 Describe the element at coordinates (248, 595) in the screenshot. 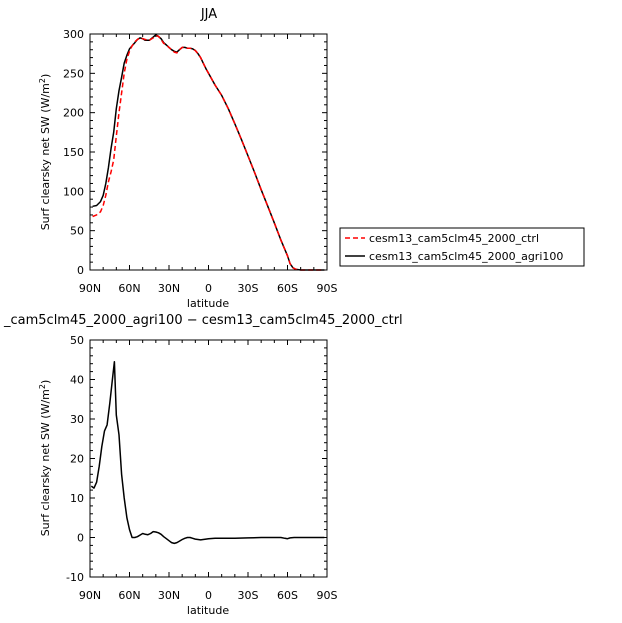

I see `bottom-x-tick-label: 30S` at that location.